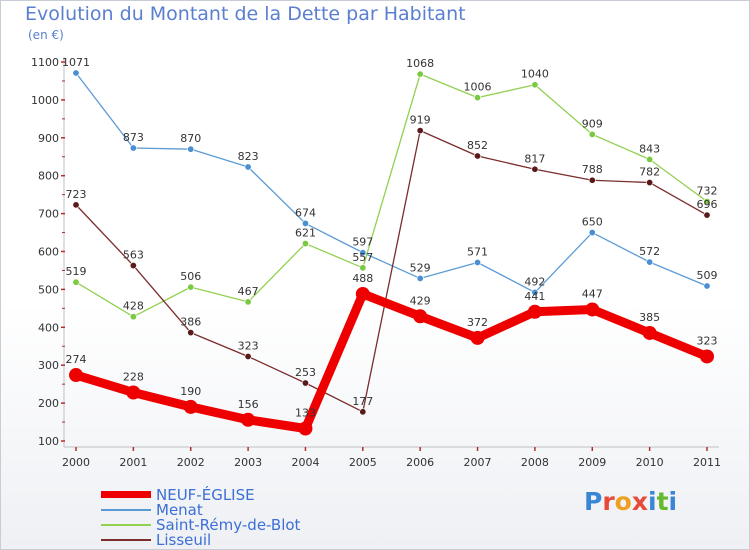 The height and width of the screenshot is (550, 750). What do you see at coordinates (420, 462) in the screenshot?
I see `x-tick-label: 2006` at bounding box center [420, 462].